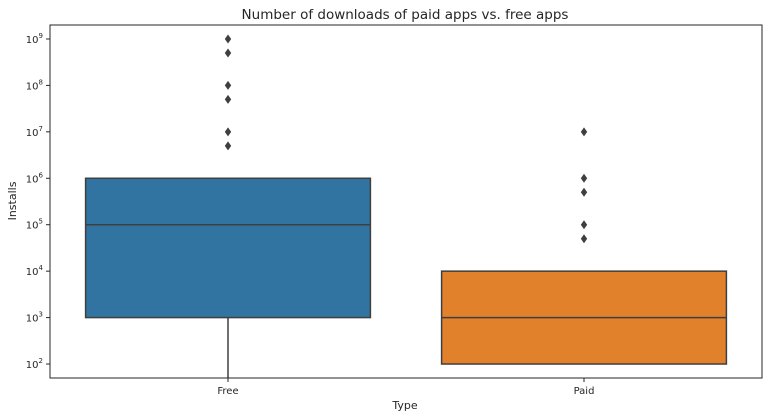 The height and width of the screenshot is (418, 768). I want to click on y-tick-label: 10⁴, so click(35, 271).